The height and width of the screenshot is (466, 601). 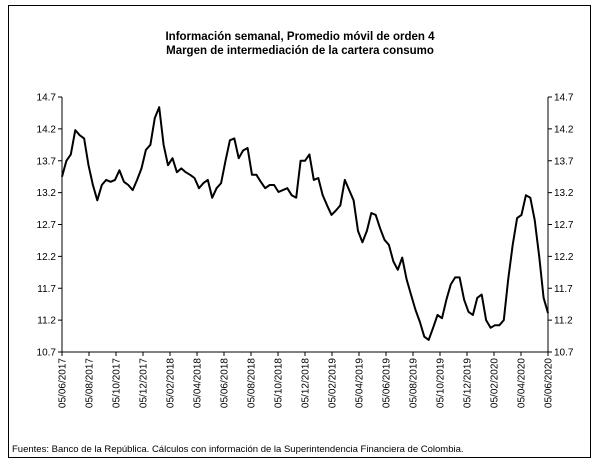 I want to click on y2-tick-label: 12.7, so click(x=564, y=225).